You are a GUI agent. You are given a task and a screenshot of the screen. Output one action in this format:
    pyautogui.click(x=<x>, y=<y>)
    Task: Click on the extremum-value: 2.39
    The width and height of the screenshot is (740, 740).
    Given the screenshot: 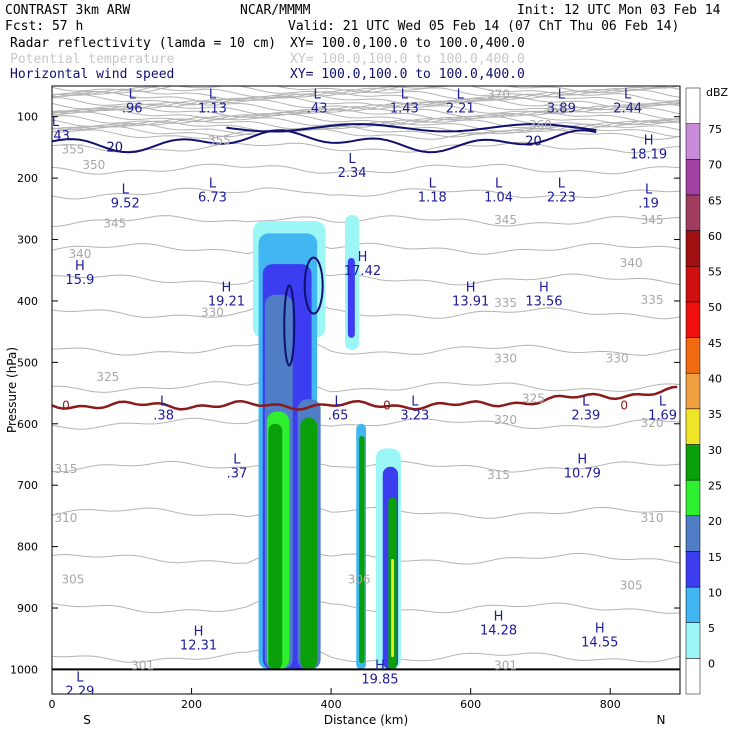 What is the action you would take?
    pyautogui.click(x=585, y=415)
    